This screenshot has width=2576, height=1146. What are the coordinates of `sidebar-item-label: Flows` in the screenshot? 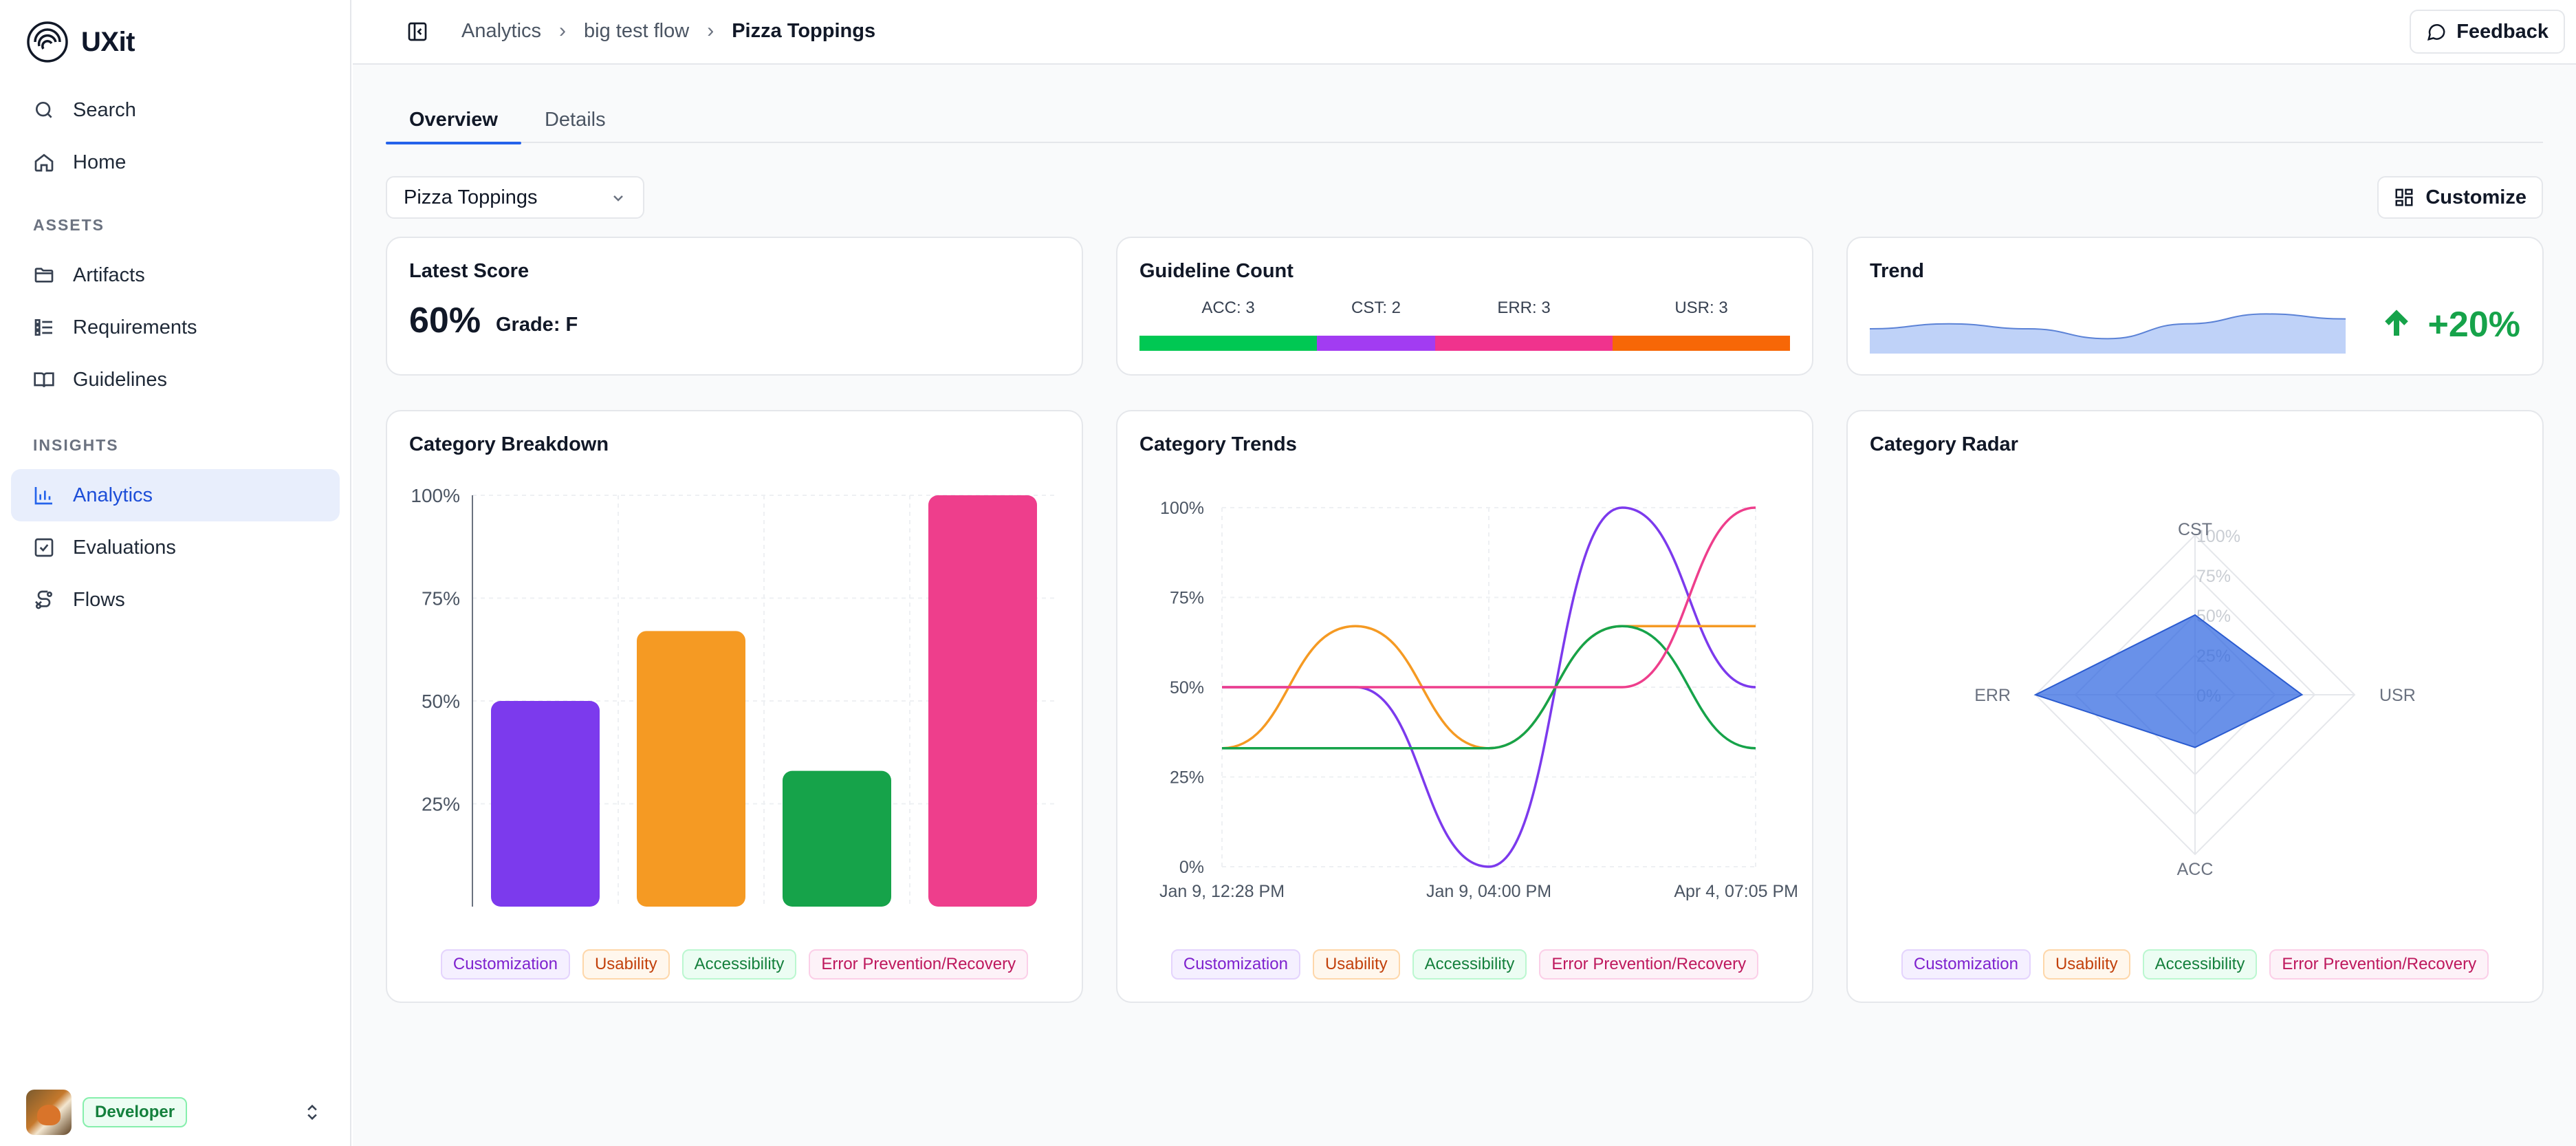 It's located at (99, 599).